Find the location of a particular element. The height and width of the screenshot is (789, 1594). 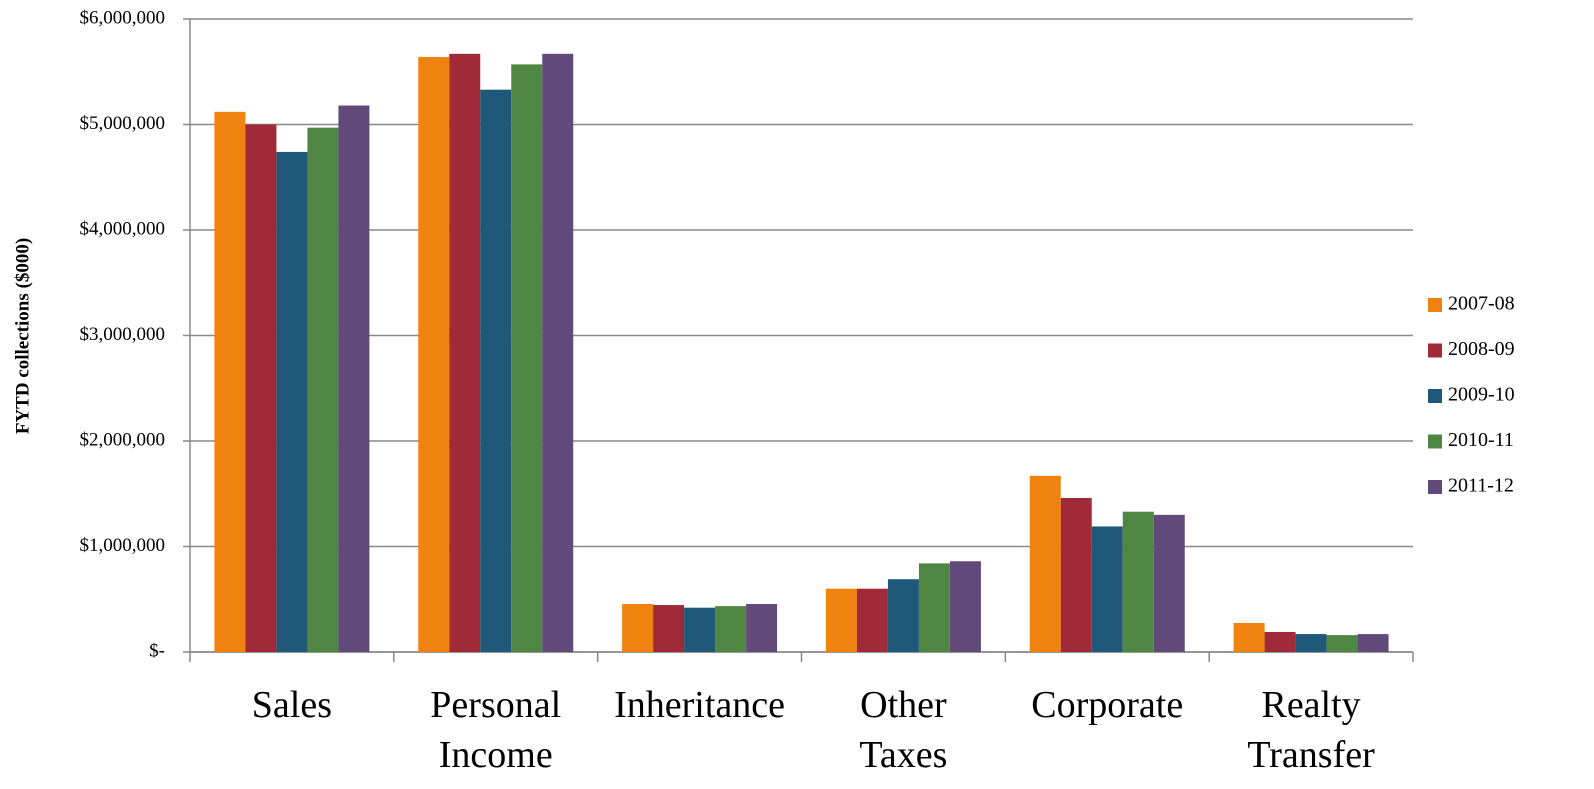

legend-label: 2009-10 is located at coordinates (1481, 395).